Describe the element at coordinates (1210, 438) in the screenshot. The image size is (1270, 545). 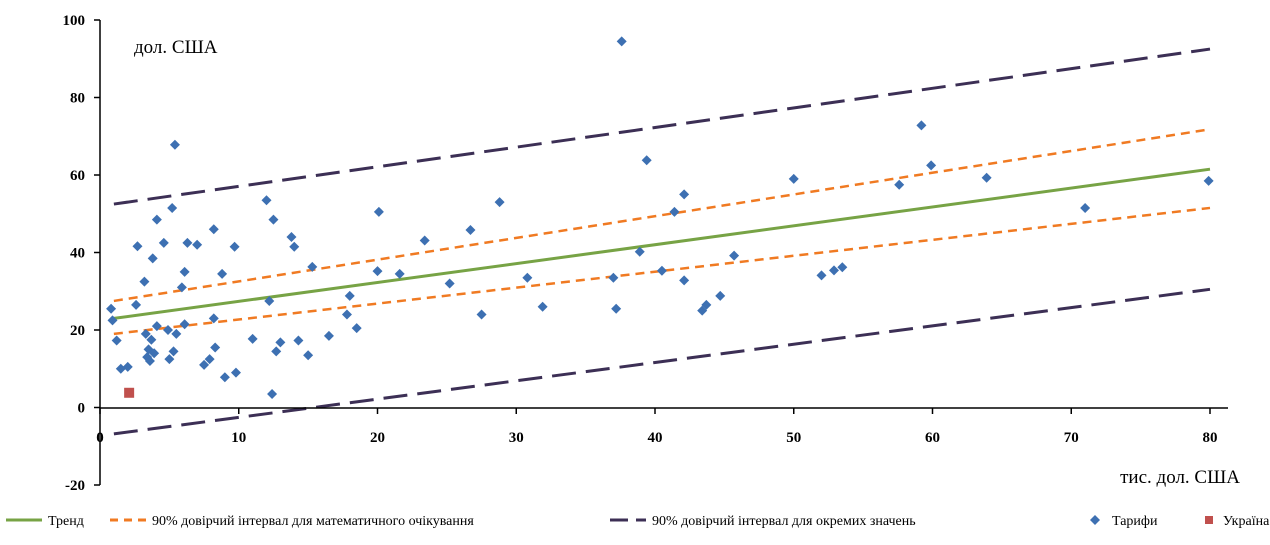
I see `x-tick-label: 80` at that location.